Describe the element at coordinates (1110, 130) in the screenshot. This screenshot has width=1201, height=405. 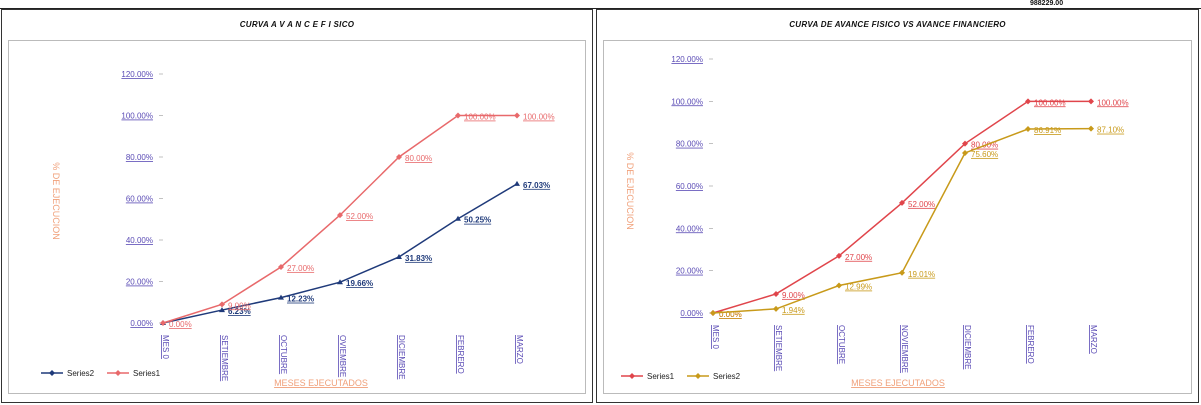
I see `data-label: 87.10%` at that location.